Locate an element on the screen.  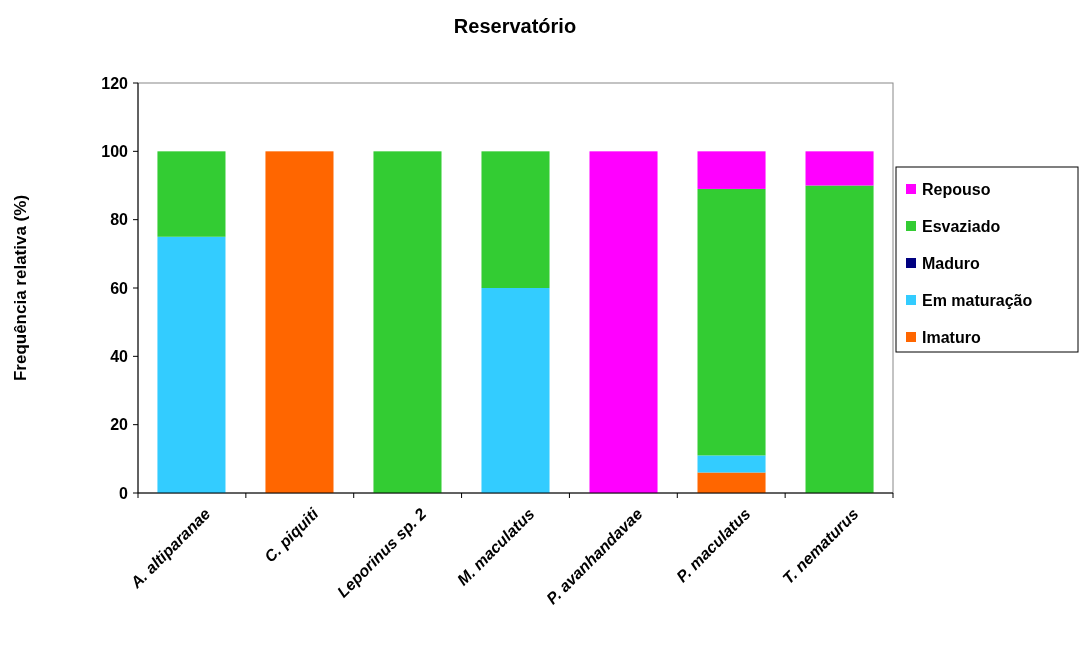
y-tick-label: 20 is located at coordinates (119, 425).